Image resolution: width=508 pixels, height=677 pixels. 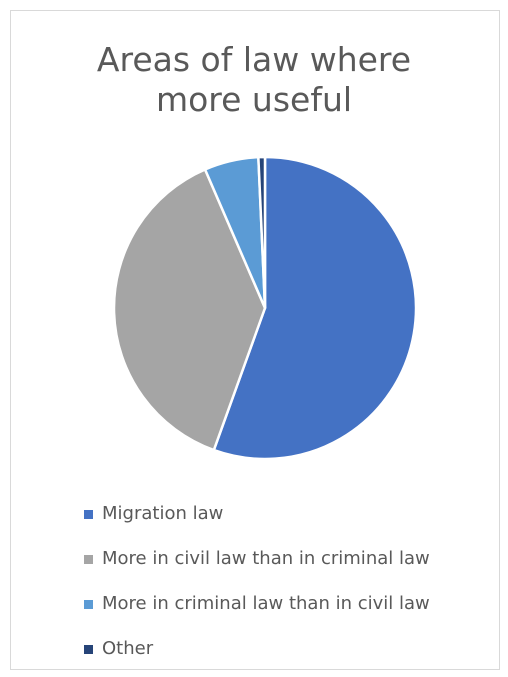 I want to click on legend-item: More in criminal law than in civil law, so click(x=284, y=604).